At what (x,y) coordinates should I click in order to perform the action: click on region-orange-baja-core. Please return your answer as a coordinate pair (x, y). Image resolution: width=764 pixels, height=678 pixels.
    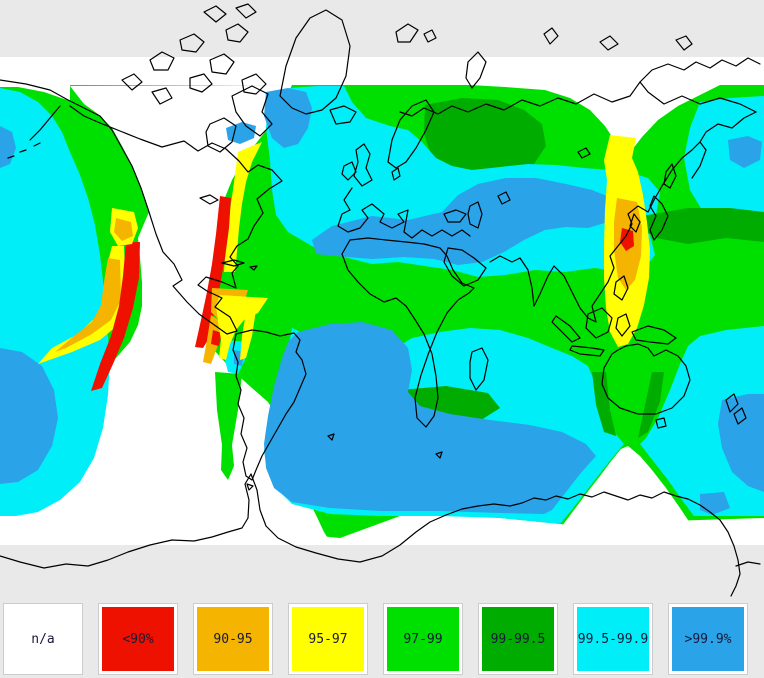
    Looking at the image, I should click on (123, 229).